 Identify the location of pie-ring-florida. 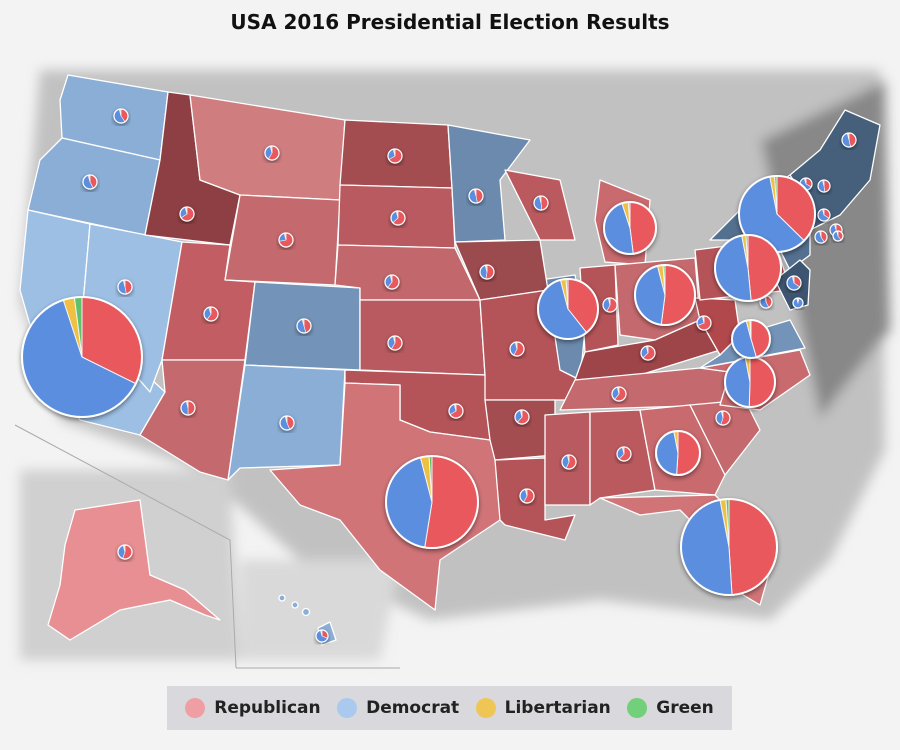
(729, 547).